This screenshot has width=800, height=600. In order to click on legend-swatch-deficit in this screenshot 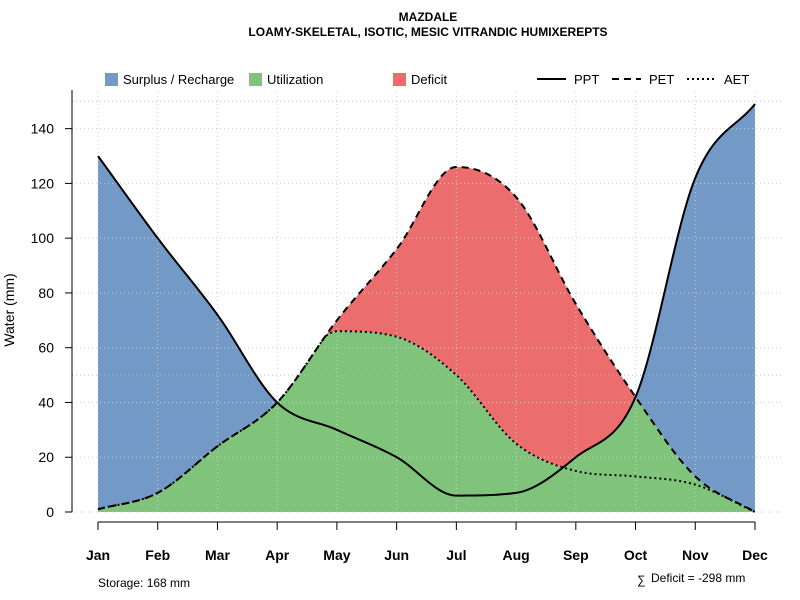, I will do `click(399, 79)`.